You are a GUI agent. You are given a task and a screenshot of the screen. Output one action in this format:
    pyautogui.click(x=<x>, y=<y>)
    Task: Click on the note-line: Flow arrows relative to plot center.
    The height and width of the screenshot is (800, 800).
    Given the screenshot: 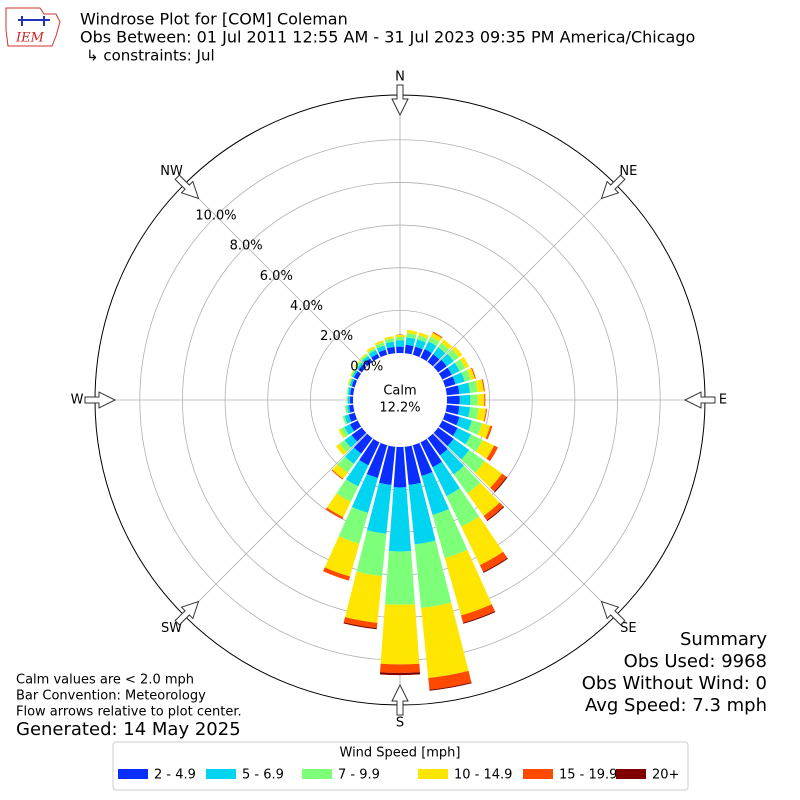 What is the action you would take?
    pyautogui.click(x=129, y=712)
    